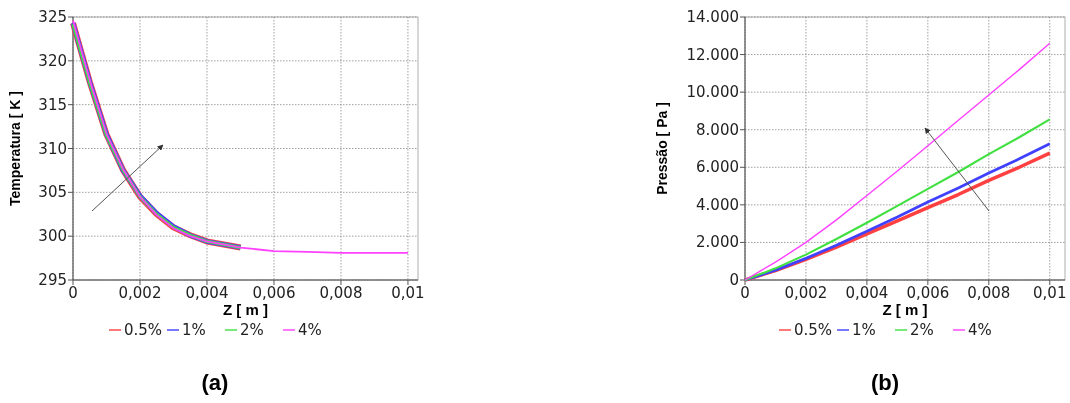 Image resolution: width=1070 pixels, height=403 pixels. Describe the element at coordinates (712, 54) in the screenshot. I see `y-tick-label: 12.000` at that location.